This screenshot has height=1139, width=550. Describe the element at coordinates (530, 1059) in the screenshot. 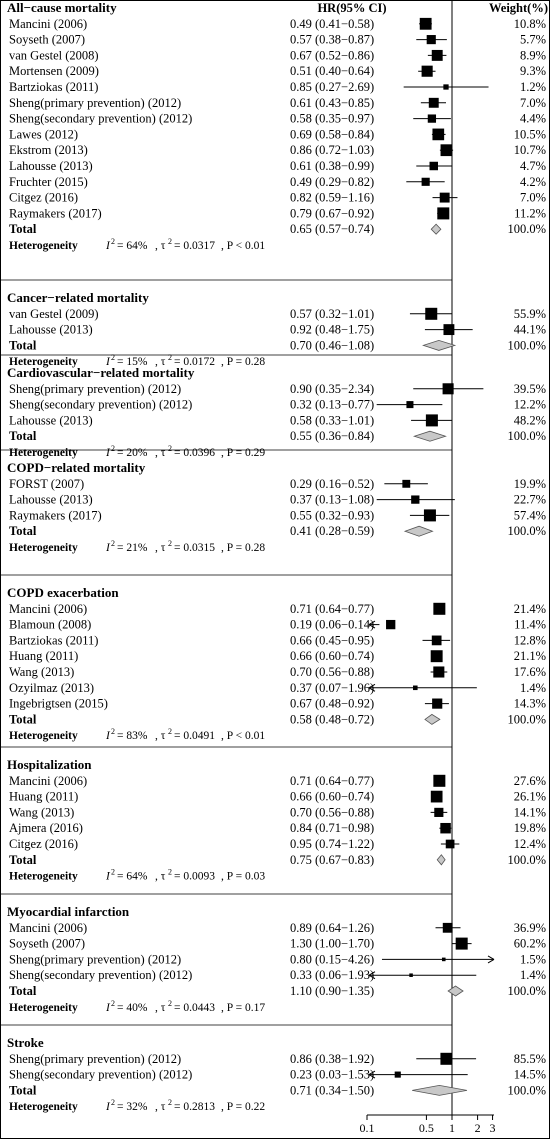

I see `study-weight: 85.5%` at that location.